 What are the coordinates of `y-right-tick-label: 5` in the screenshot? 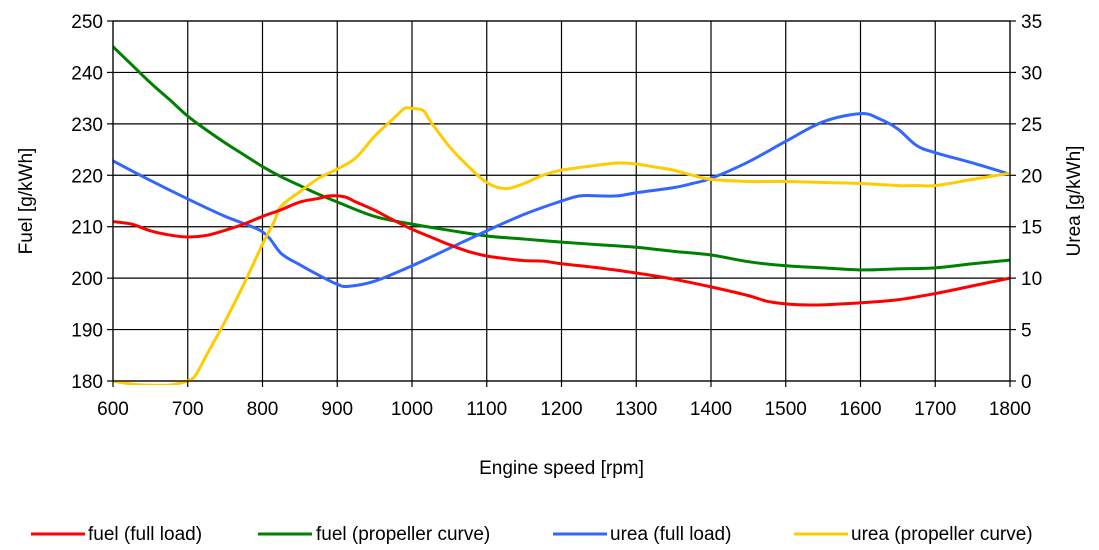 It's located at (1026, 331).